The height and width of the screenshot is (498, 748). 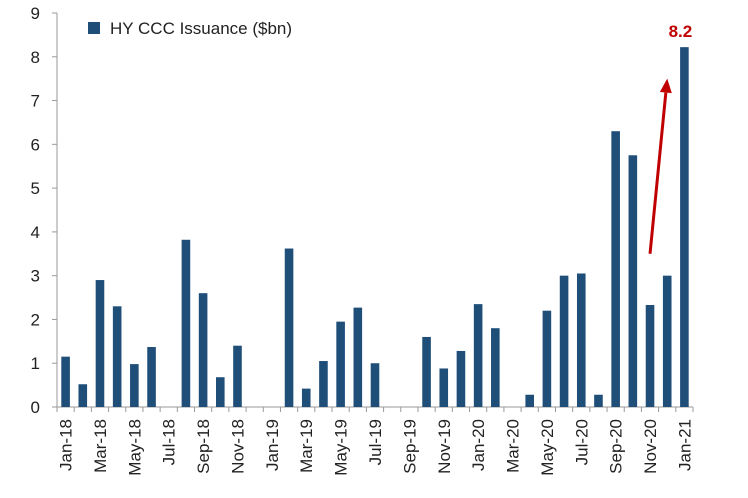 What do you see at coordinates (444, 446) in the screenshot?
I see `x-tick-label: Nov-19` at bounding box center [444, 446].